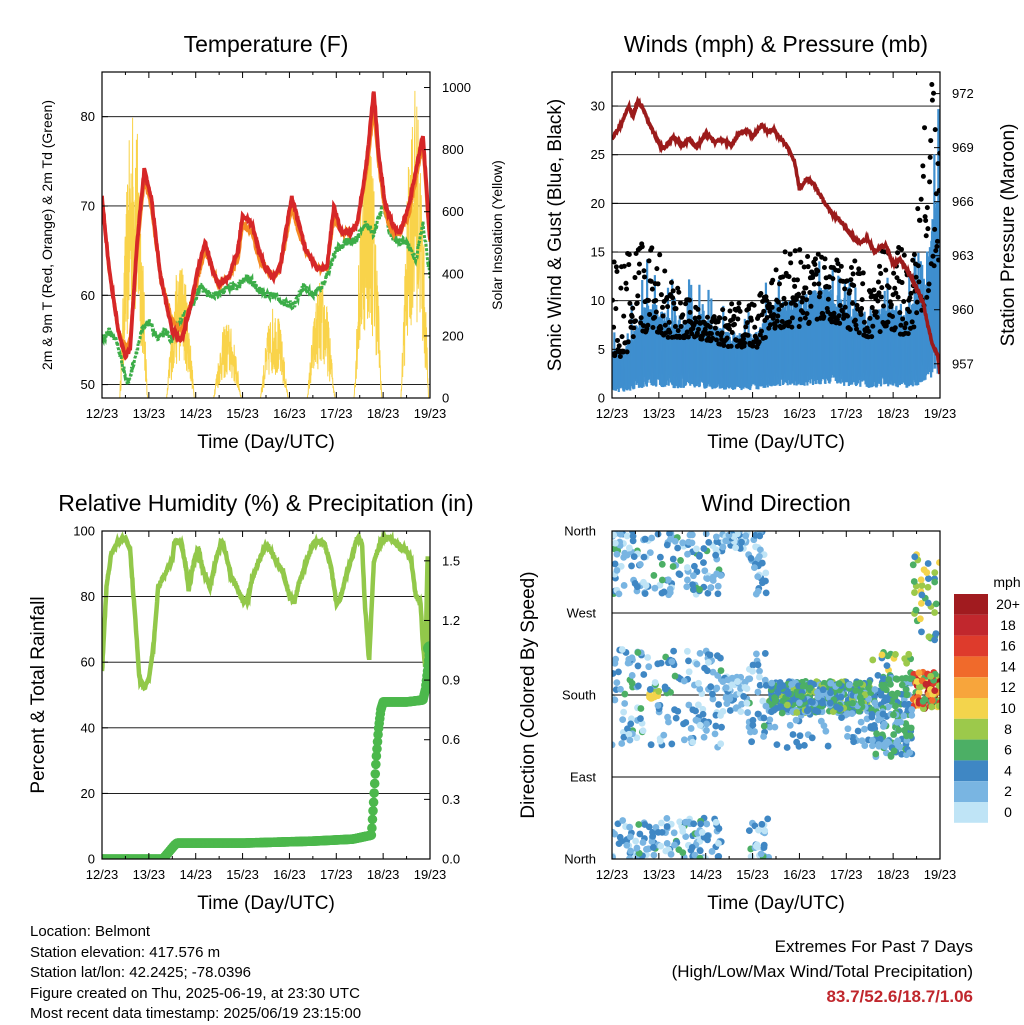 The height and width of the screenshot is (1025, 1024). Describe the element at coordinates (430, 874) in the screenshot. I see `x-tick-label: 19/23` at that location.